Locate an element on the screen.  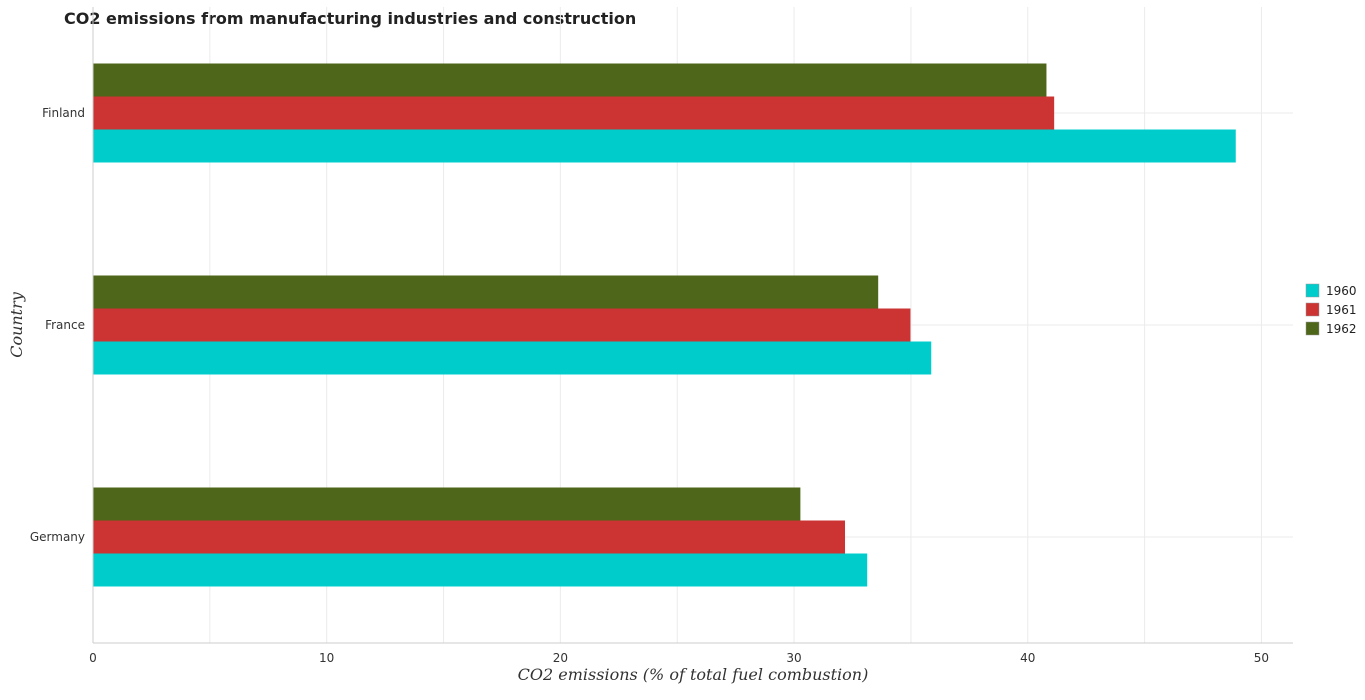
y-axis-label: Country is located at coordinates (16, 324).